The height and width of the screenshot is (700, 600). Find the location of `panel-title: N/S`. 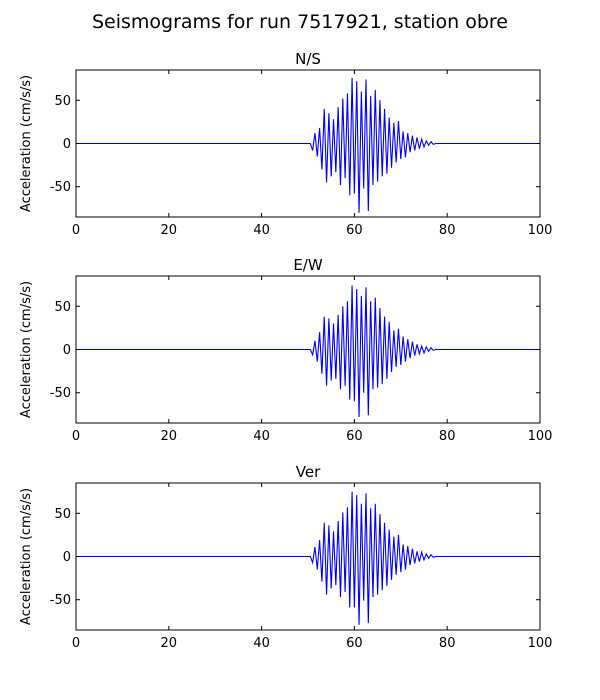

panel-title: N/S is located at coordinates (308, 59).